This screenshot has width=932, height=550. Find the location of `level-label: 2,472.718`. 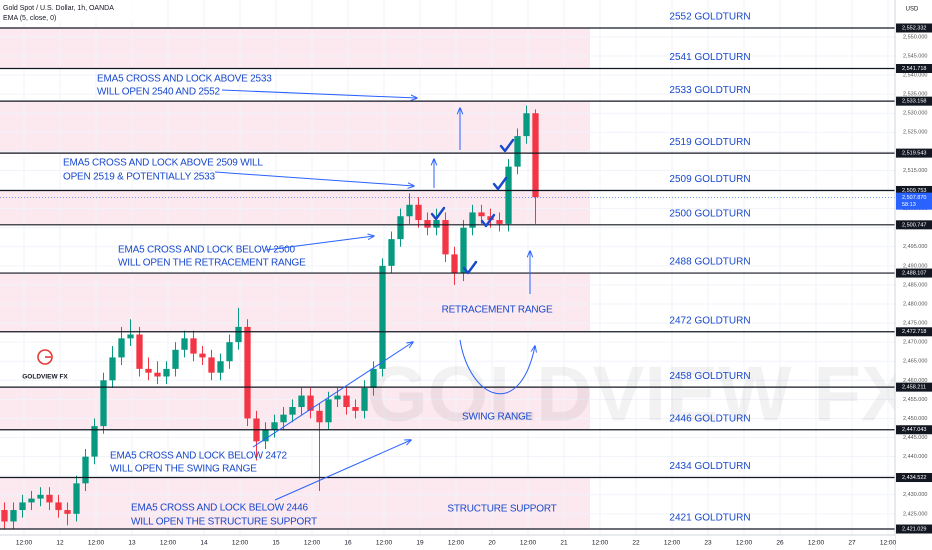

level-label: 2,472.718 is located at coordinates (914, 332).